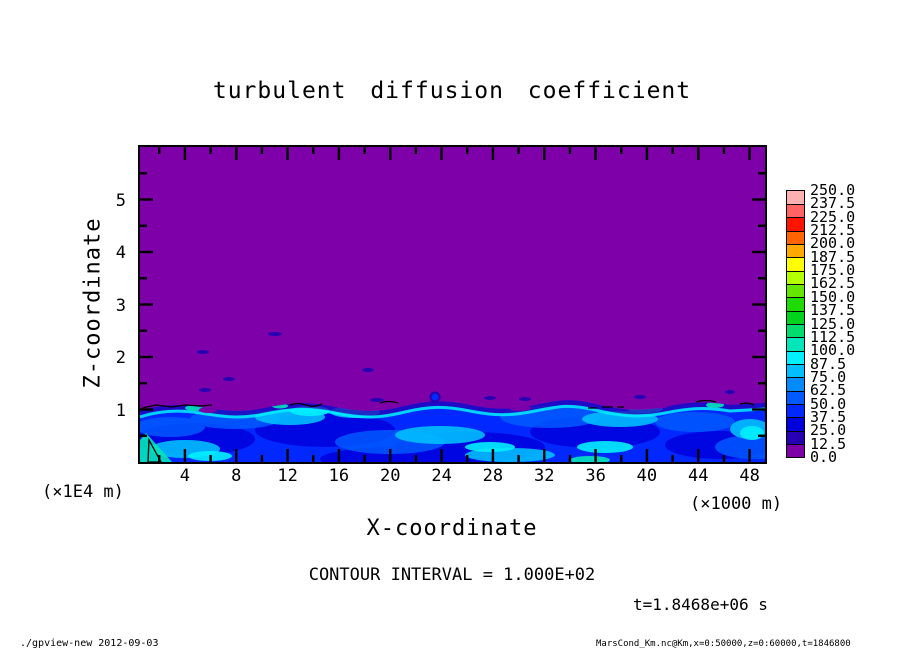 Image resolution: width=904 pixels, height=654 pixels. I want to click on colorbar-level-label: 87.5, so click(828, 363).